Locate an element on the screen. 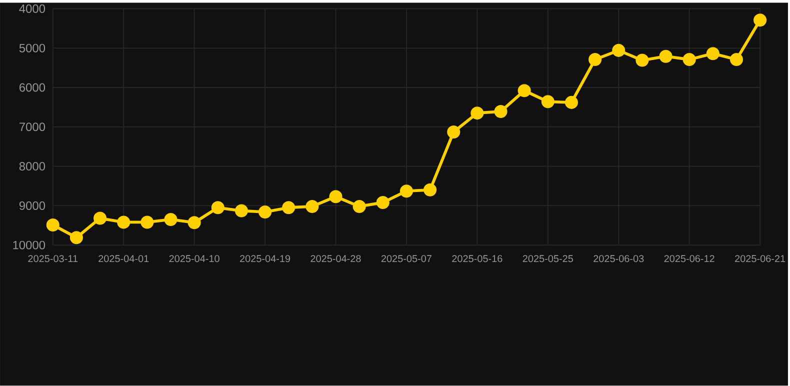 The height and width of the screenshot is (386, 790). y-tick-label: 10000 is located at coordinates (29, 245).